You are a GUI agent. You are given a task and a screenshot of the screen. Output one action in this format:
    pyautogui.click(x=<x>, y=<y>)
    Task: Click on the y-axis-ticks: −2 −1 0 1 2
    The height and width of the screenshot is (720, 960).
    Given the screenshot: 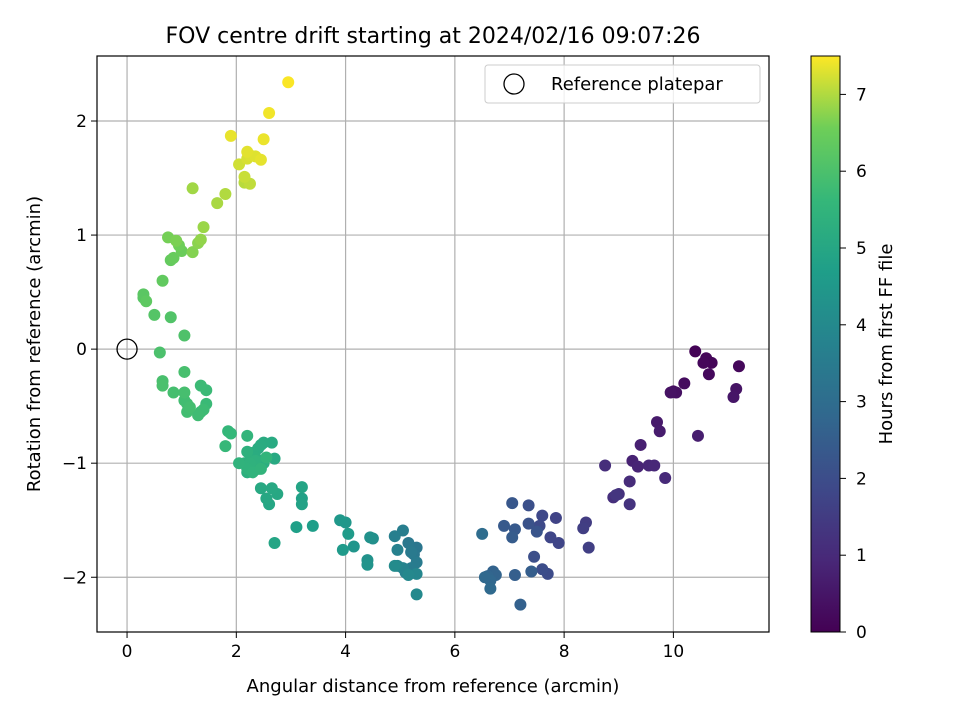 What is the action you would take?
    pyautogui.click(x=79, y=350)
    